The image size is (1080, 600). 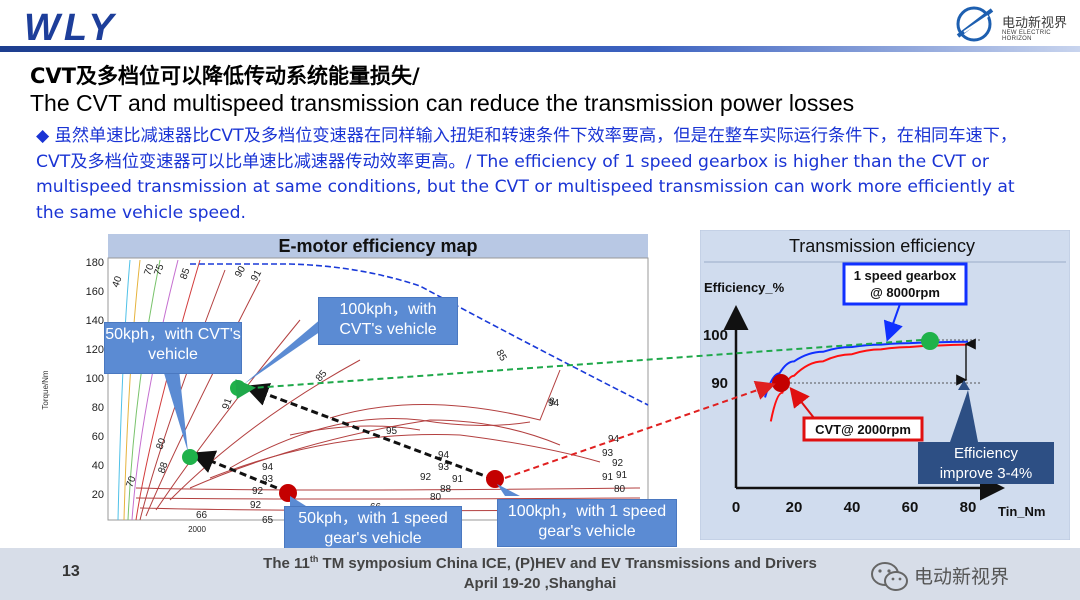 What do you see at coordinates (71, 571) in the screenshot?
I see `page-number: 13` at bounding box center [71, 571].